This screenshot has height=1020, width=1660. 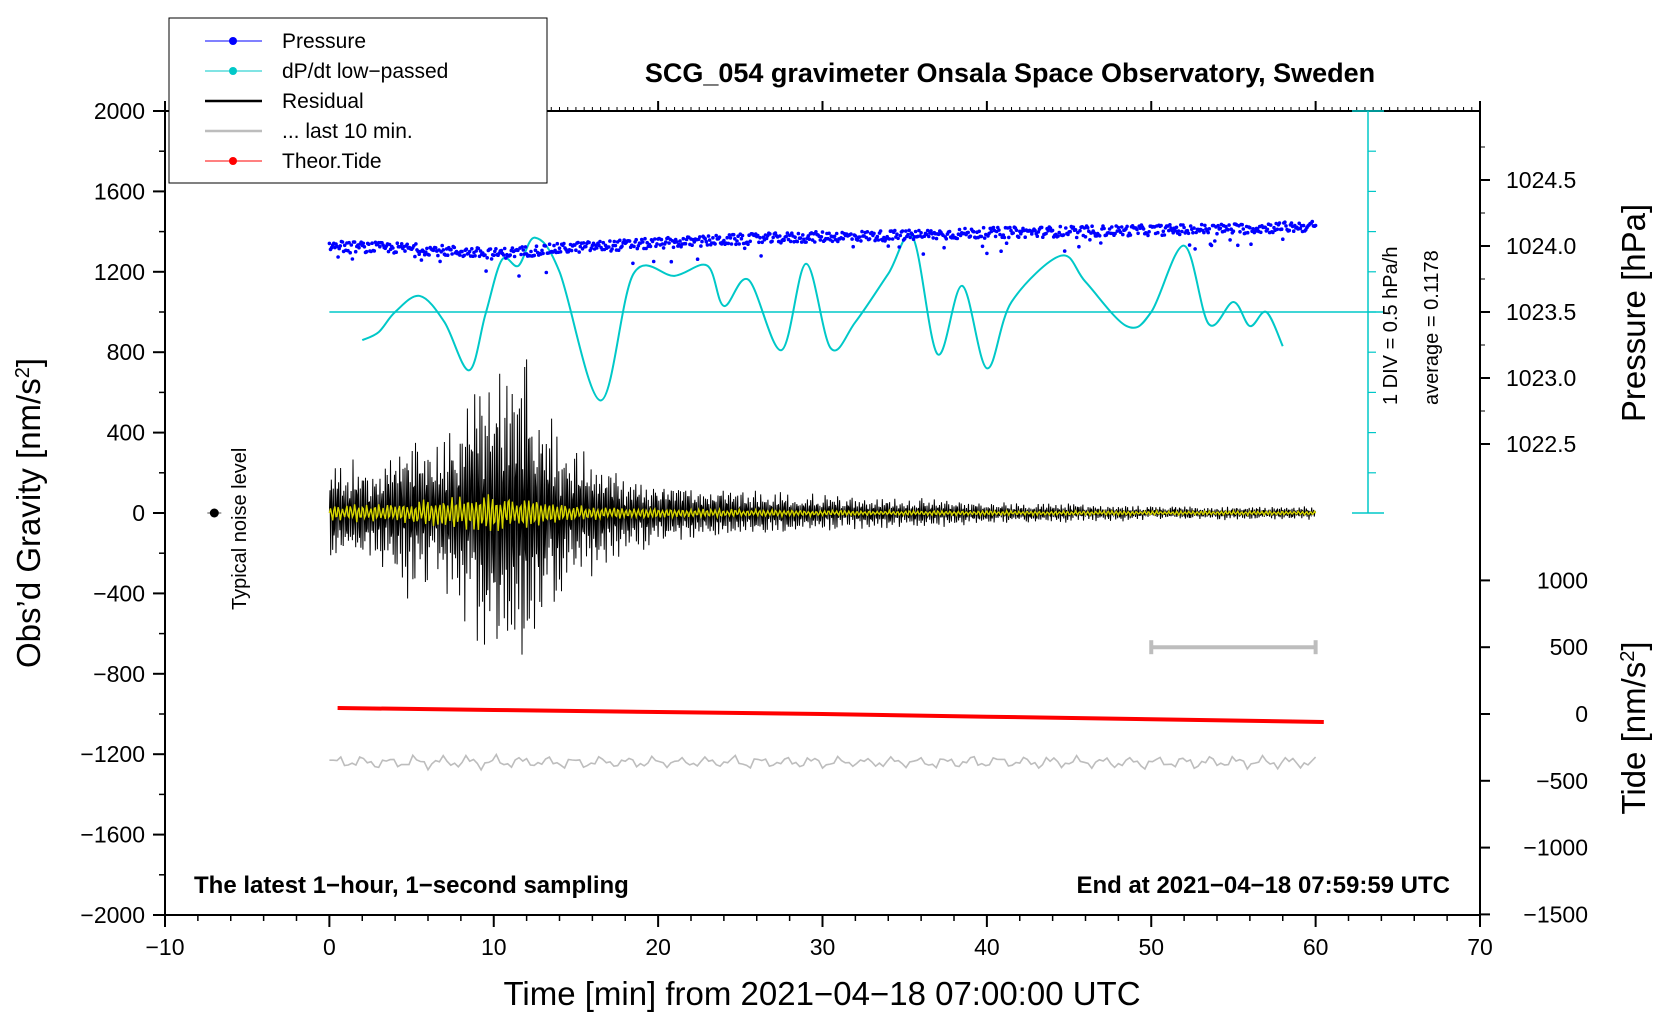 What do you see at coordinates (1541, 312) in the screenshot?
I see `pressure-tick-label: 1023.5` at bounding box center [1541, 312].